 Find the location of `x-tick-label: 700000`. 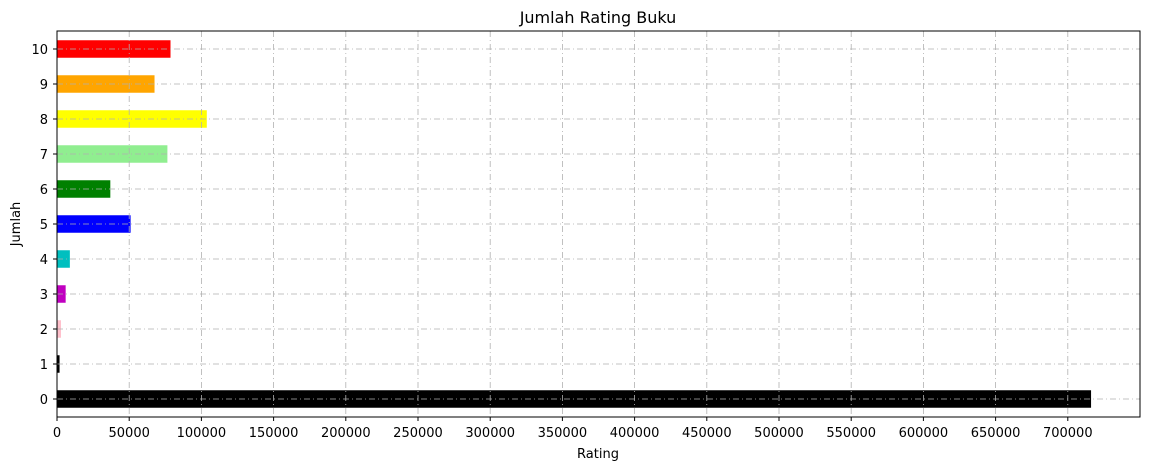

x-tick-label: 700000 is located at coordinates (1068, 433).